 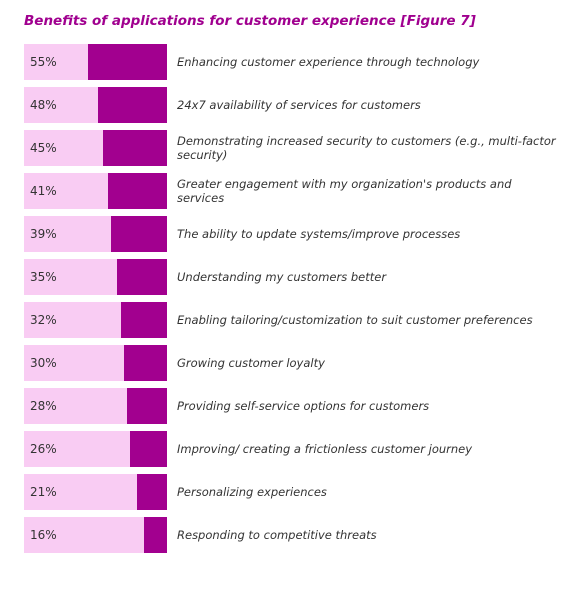 I want to click on data-label: 55%, so click(x=43, y=62).